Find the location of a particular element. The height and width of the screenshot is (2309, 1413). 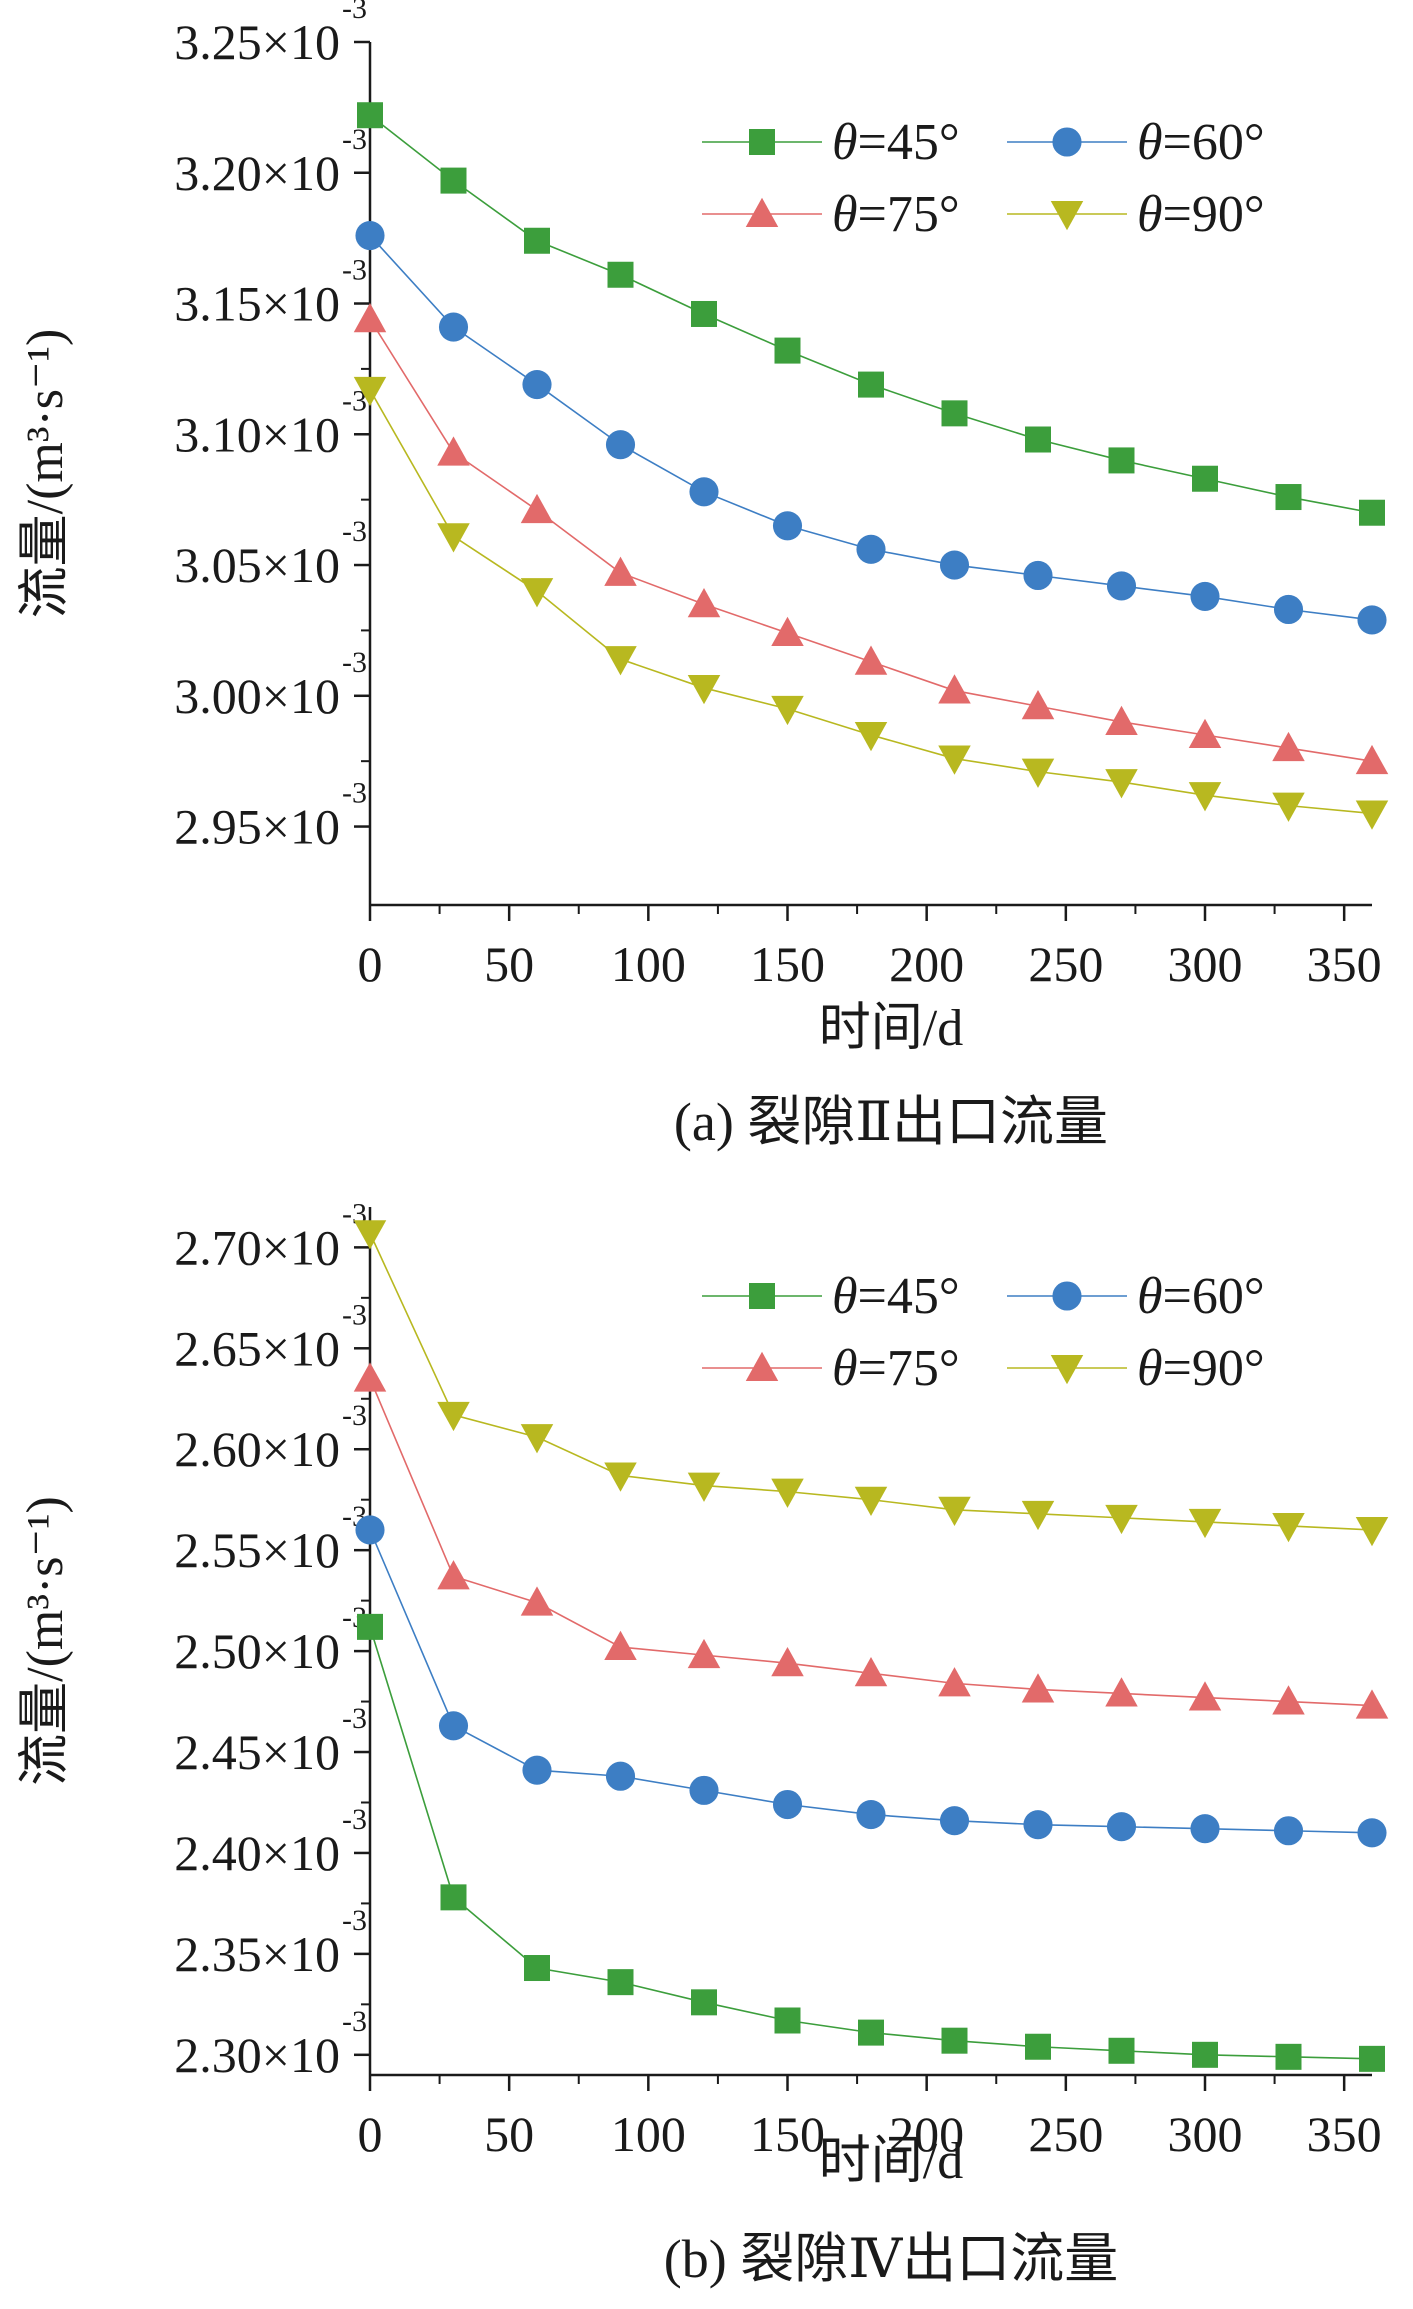

series-line is located at coordinates (871, 1542).